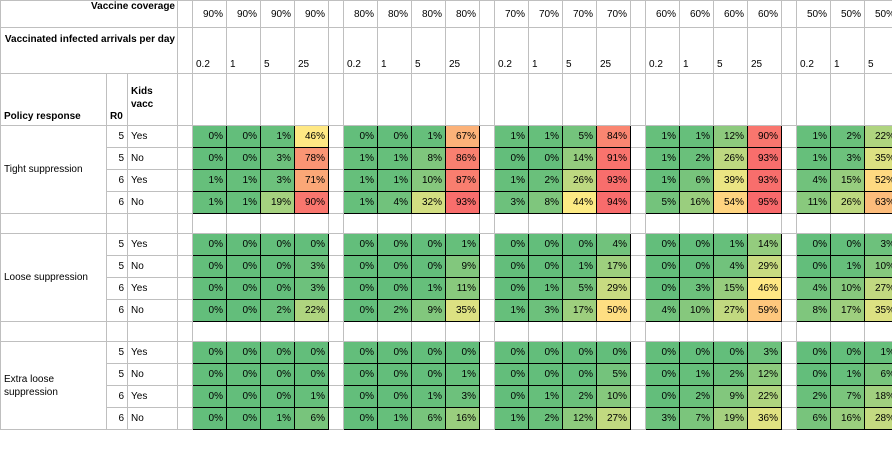  What do you see at coordinates (813, 310) in the screenshot?
I see `probability-cell: 8%` at bounding box center [813, 310].